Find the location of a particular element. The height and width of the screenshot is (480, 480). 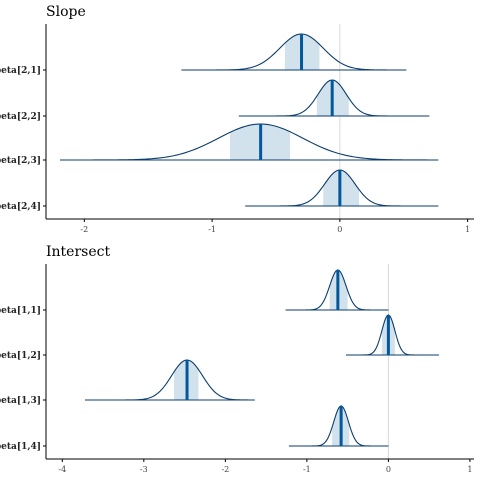

x-tick-label: -3 is located at coordinates (144, 469).